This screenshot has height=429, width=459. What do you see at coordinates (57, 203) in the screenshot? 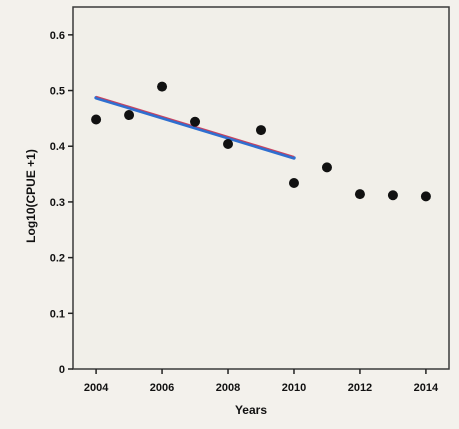
I see `y-tick-label: 0.3` at bounding box center [57, 203].